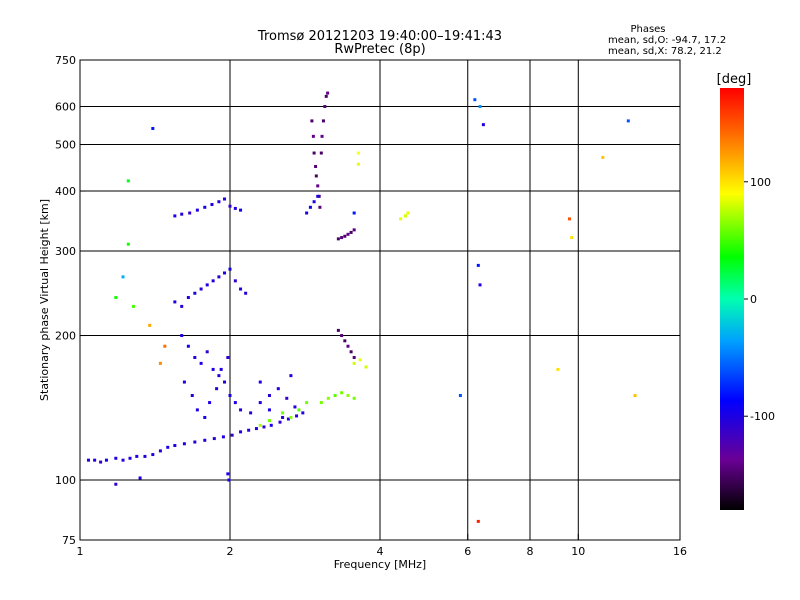  I want to click on x-tick-label: 1, so click(80, 551).